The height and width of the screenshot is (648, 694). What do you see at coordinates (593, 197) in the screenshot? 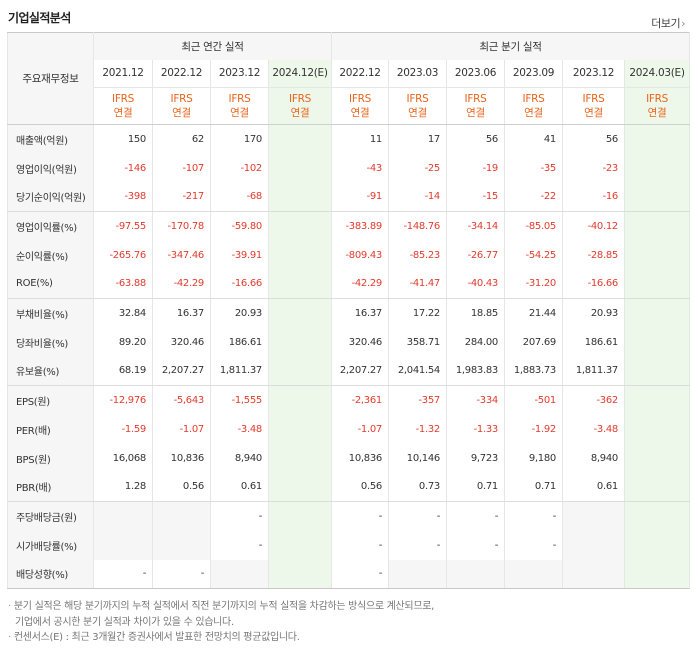
I see `table-cell: -16` at bounding box center [593, 197].